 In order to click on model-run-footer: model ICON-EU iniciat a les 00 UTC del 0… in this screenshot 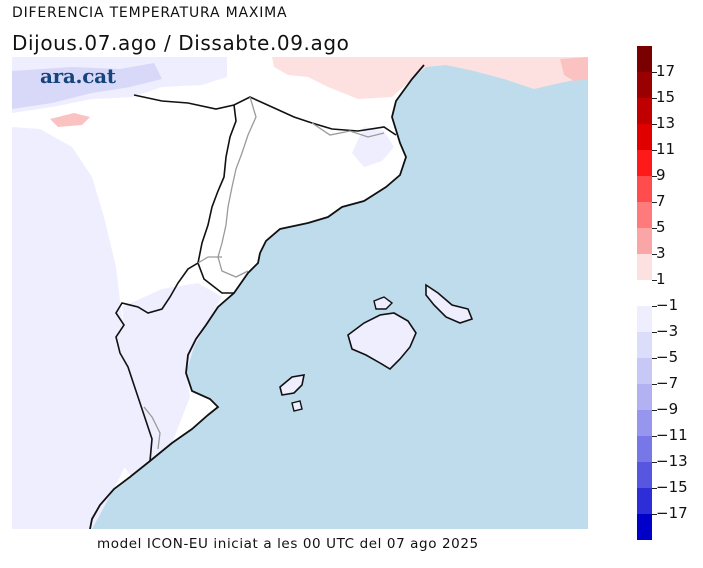, I will do `click(288, 544)`.